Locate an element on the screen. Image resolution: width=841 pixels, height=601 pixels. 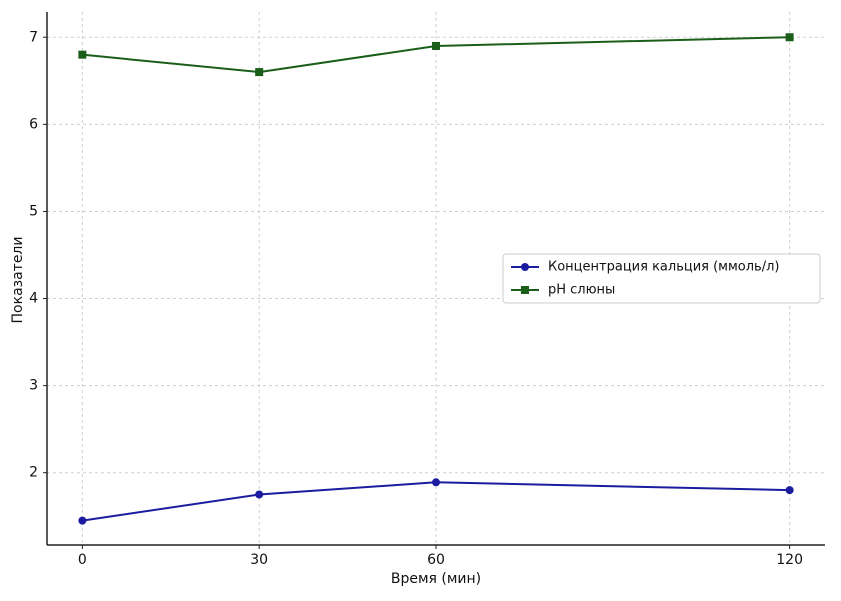
legend-label: Концентрация кальция (ммоль/л) is located at coordinates (663, 267).